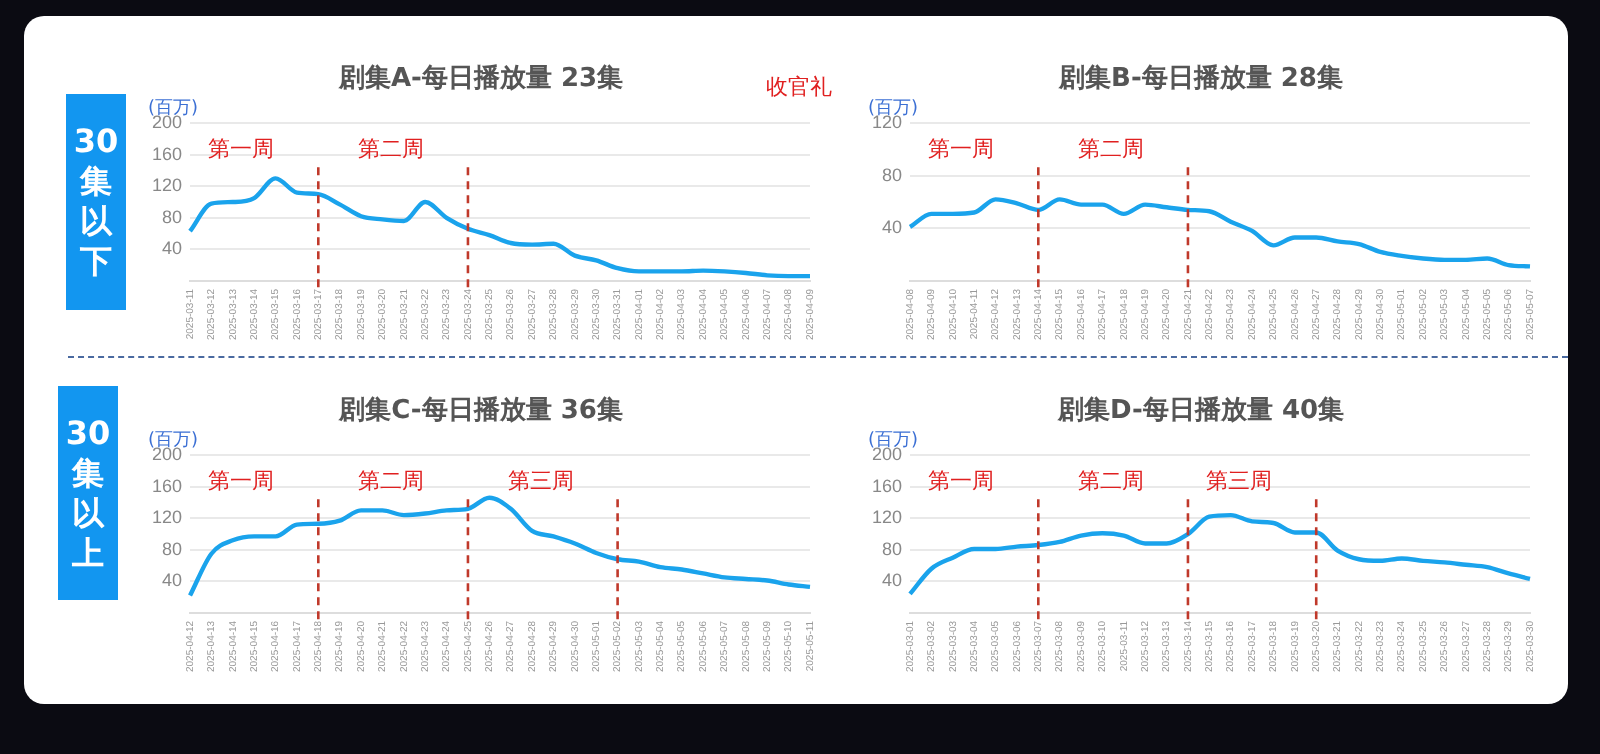 This screenshot has height=754, width=1600. I want to click on text: 30集以下, so click(96, 202).